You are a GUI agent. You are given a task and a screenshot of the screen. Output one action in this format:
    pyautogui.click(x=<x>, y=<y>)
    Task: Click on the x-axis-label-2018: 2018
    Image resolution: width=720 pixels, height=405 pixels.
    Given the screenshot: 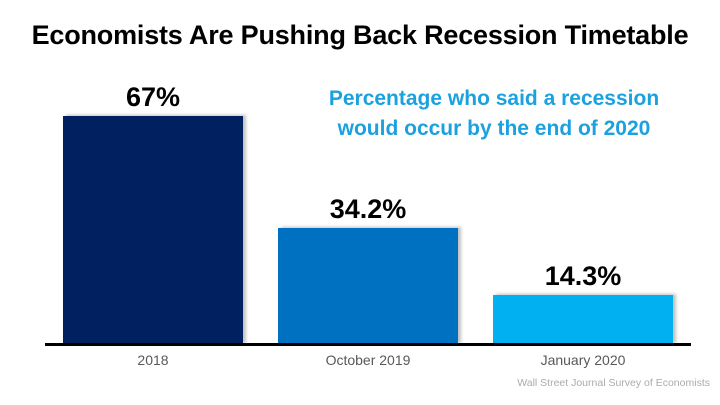 What is the action you would take?
    pyautogui.click(x=153, y=360)
    